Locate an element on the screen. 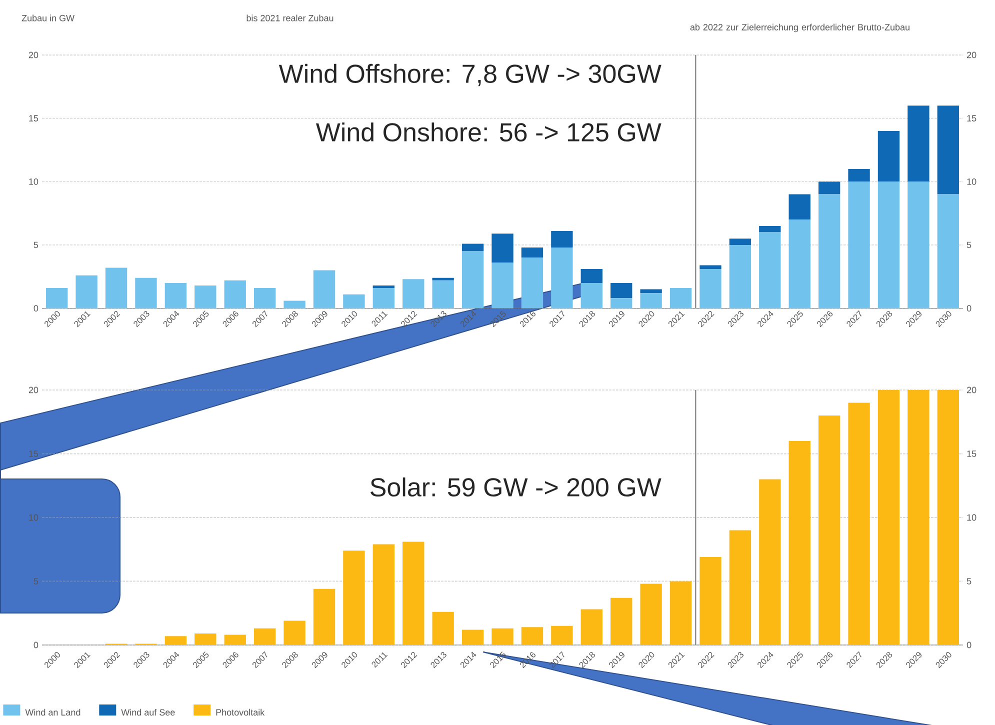 Image resolution: width=995 pixels, height=725 pixels. legend-label: Photovoltaik is located at coordinates (240, 712).